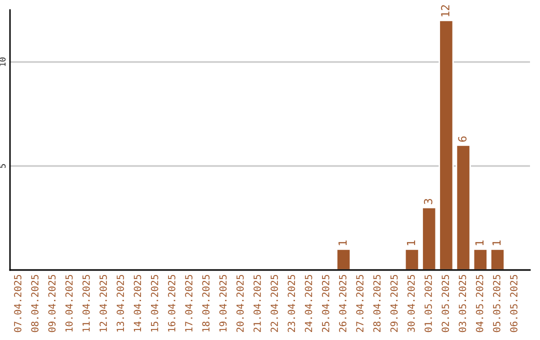 This screenshot has width=540, height=340. I want to click on x-tick-label: 14.04.2025, so click(138, 303).